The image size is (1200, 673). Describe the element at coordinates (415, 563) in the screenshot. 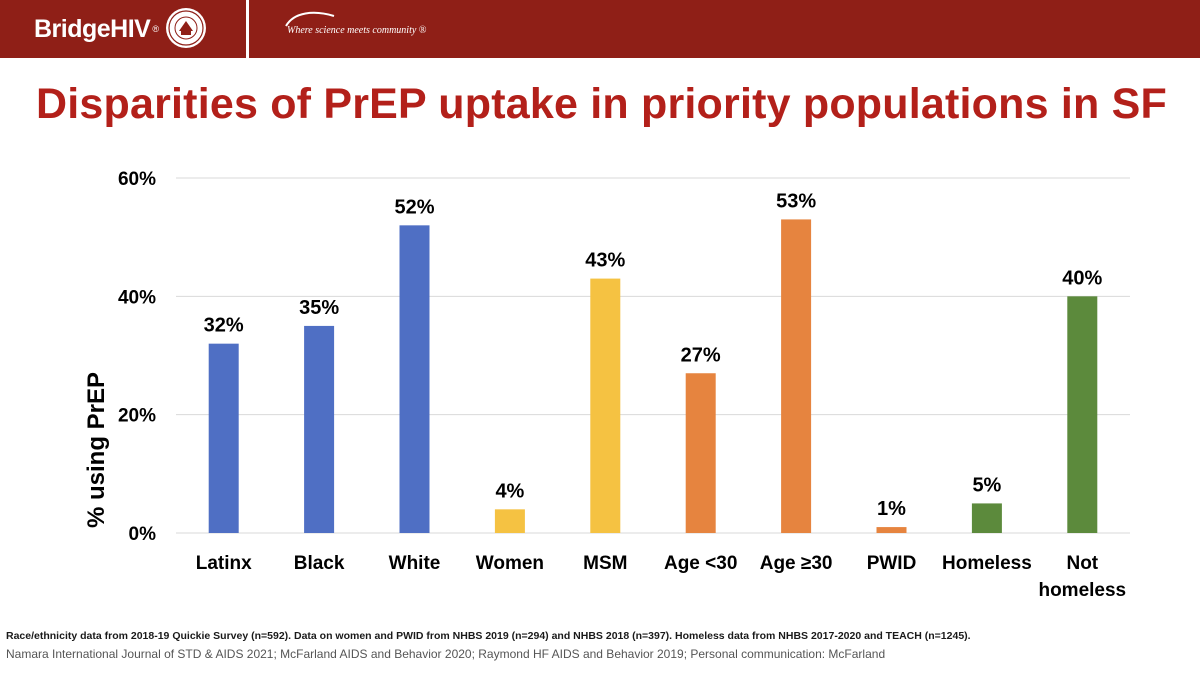

I see `x-tick-label: White` at that location.